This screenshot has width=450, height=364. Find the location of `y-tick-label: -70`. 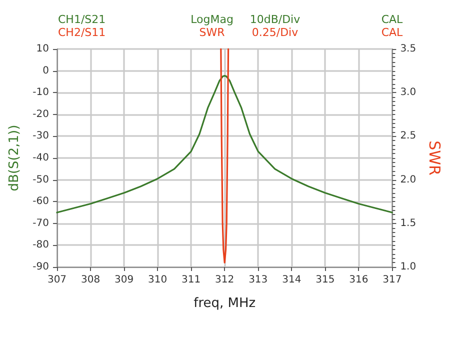

y-tick-label: -70 is located at coordinates (40, 223).